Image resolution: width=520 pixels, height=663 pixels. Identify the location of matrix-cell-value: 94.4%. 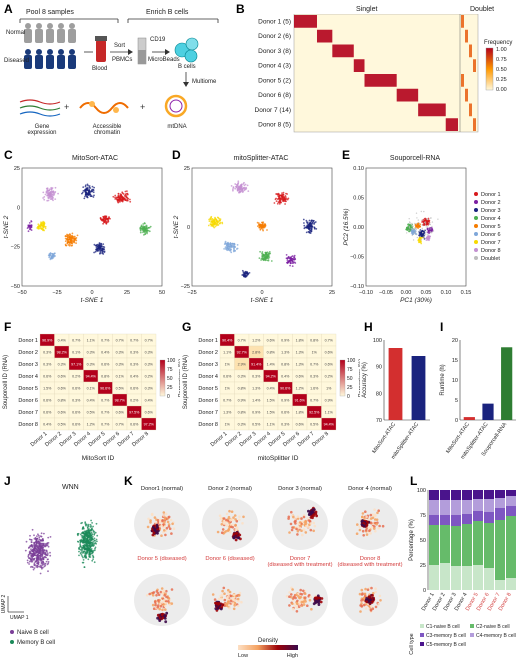
(329, 425).